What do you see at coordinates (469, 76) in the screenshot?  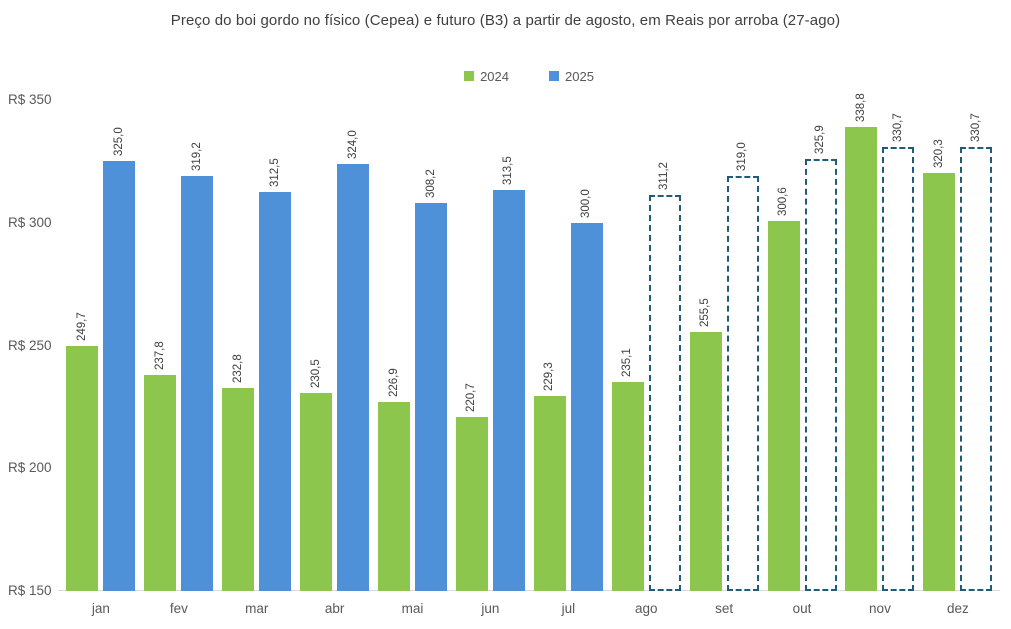 I see `legend-swatch-2024` at bounding box center [469, 76].